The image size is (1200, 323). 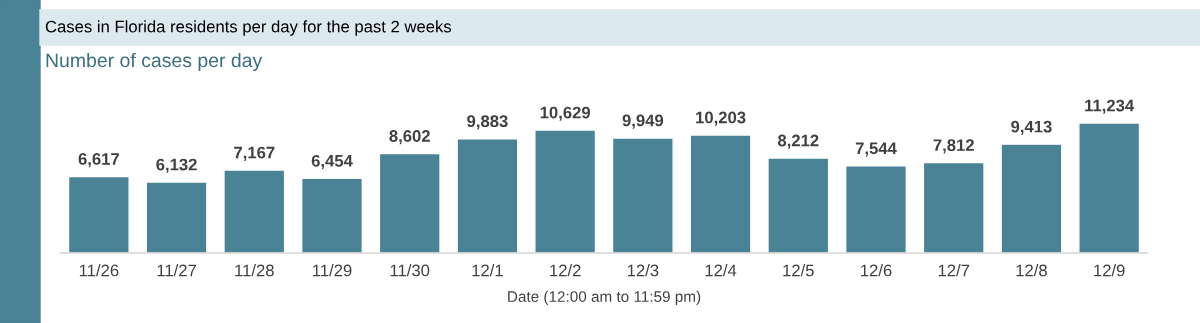 What do you see at coordinates (176, 270) in the screenshot?
I see `x-tick-label: 11/27` at bounding box center [176, 270].